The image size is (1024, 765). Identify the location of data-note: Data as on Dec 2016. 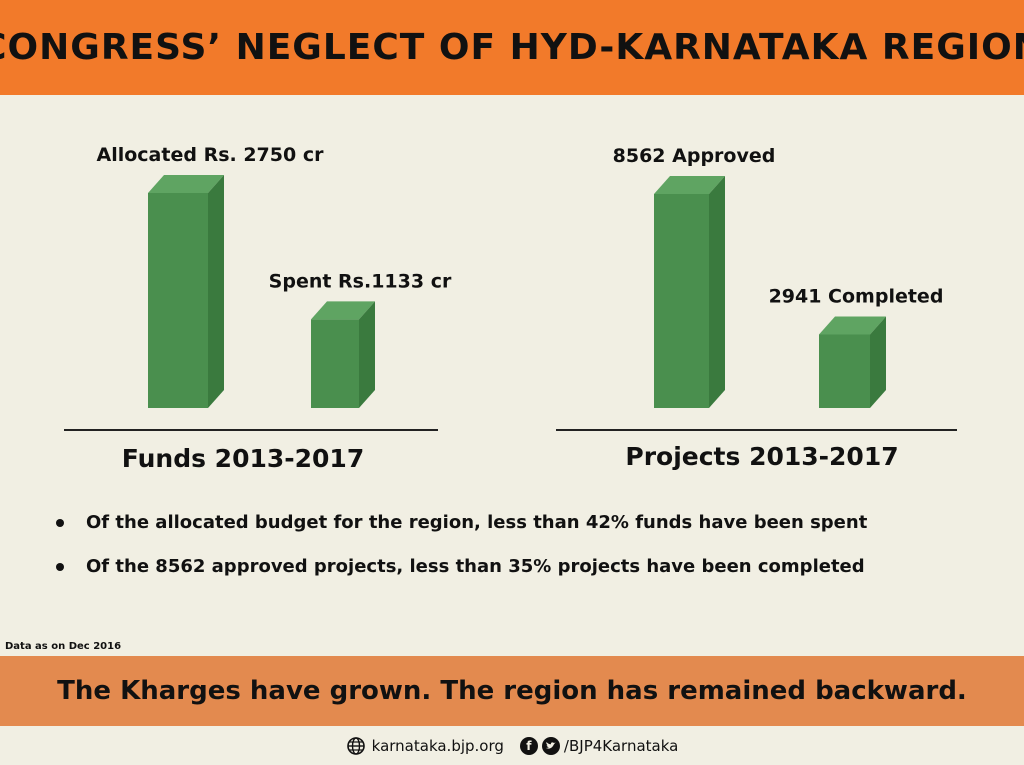
(63, 646).